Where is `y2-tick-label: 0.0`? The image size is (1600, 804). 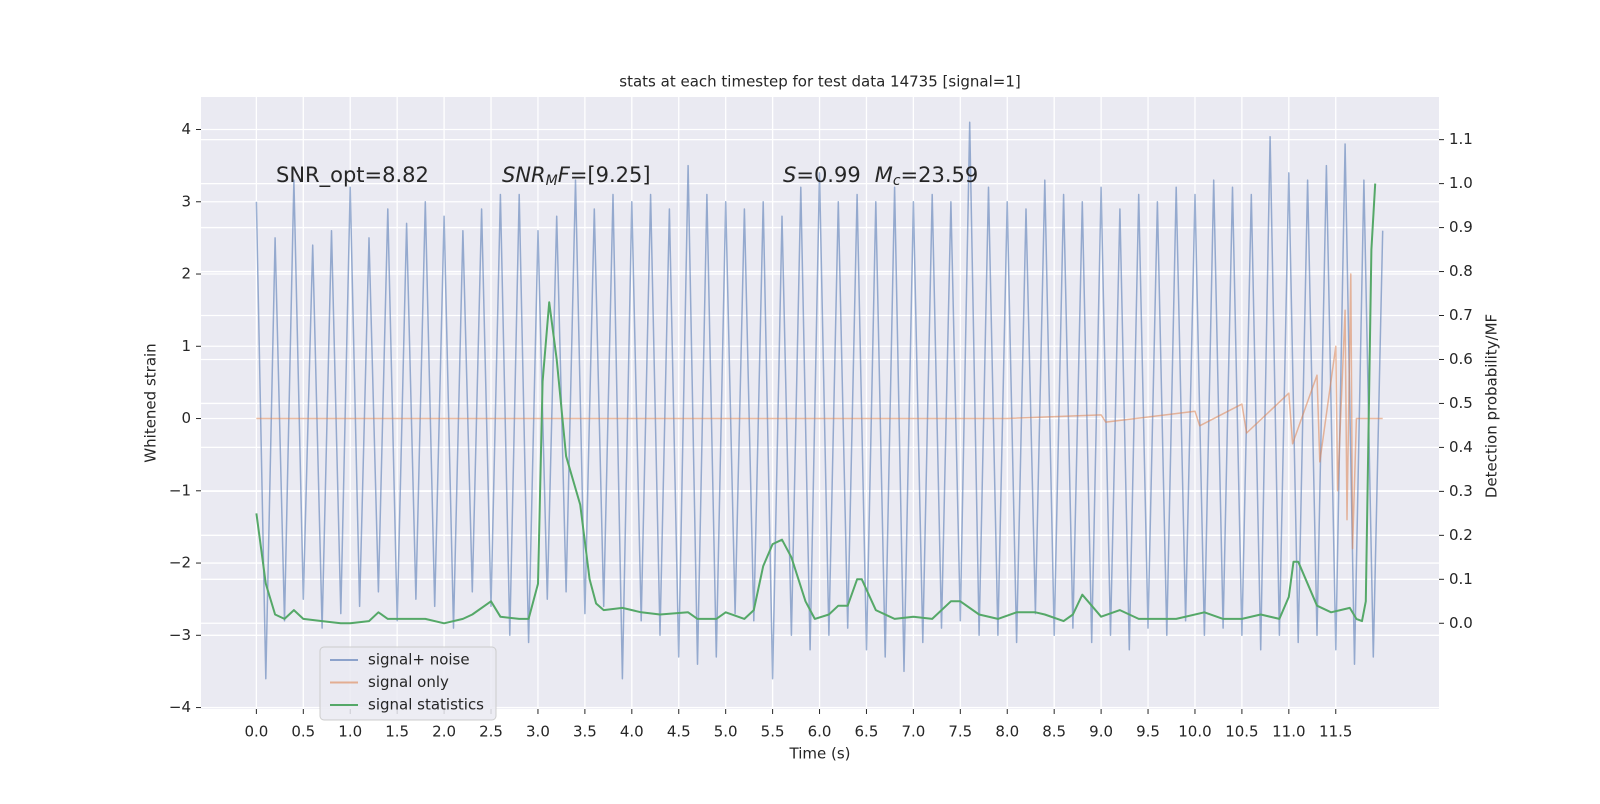 y2-tick-label: 0.0 is located at coordinates (1461, 623).